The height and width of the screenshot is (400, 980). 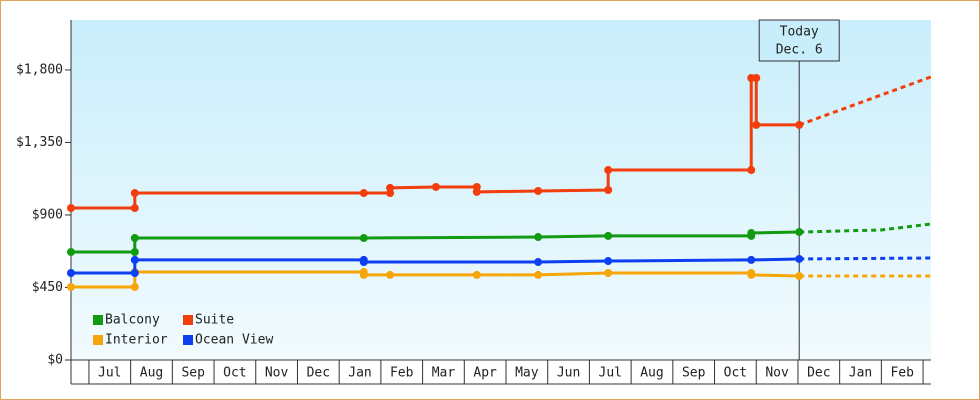 I want to click on legend-label: Suite, so click(x=214, y=320).